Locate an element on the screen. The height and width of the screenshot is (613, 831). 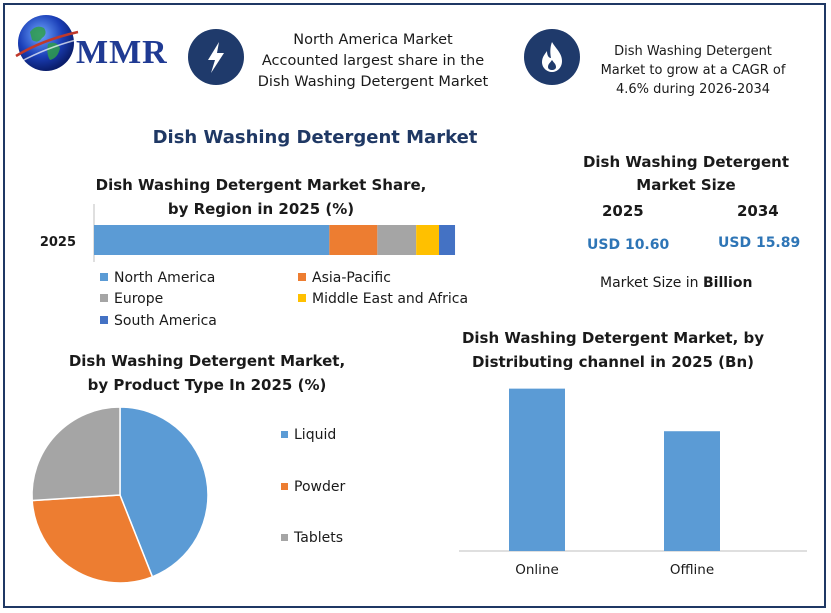
legend-label: Tablets is located at coordinates (318, 538).